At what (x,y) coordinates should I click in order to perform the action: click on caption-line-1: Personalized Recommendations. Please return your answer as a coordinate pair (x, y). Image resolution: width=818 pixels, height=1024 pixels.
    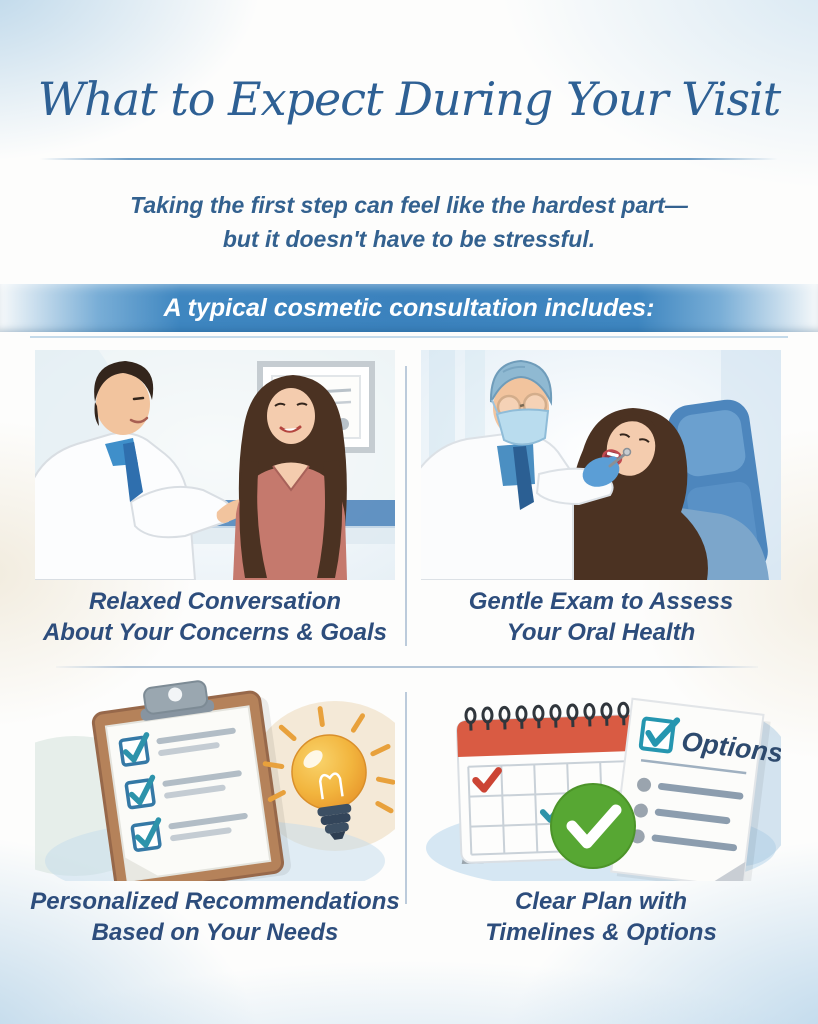
    Looking at the image, I should click on (215, 901).